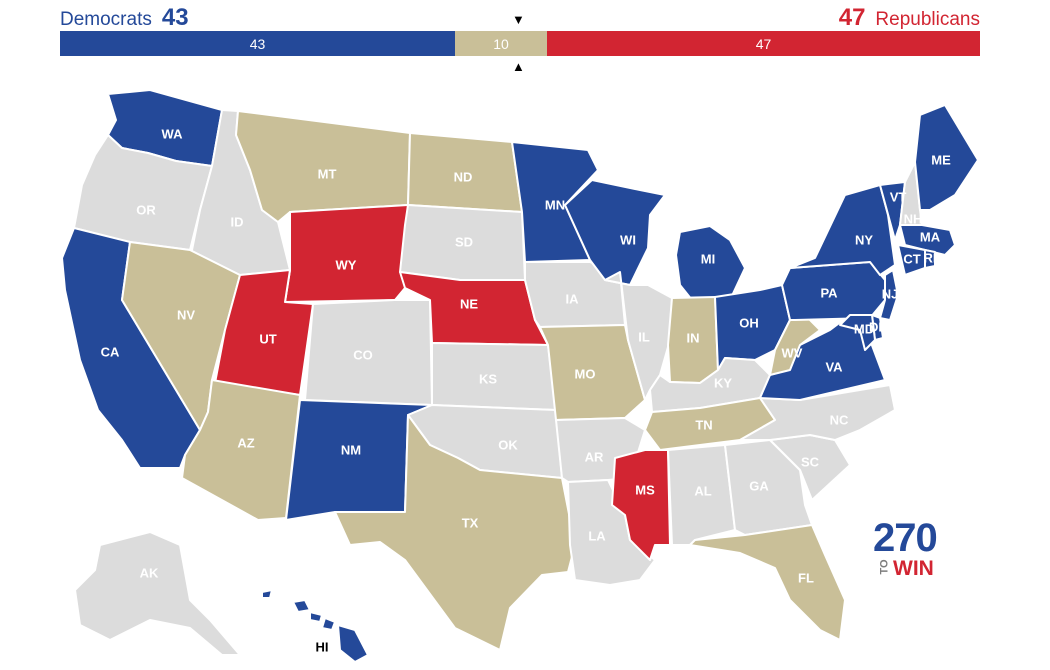  I want to click on state-nc, so click(817, 412).